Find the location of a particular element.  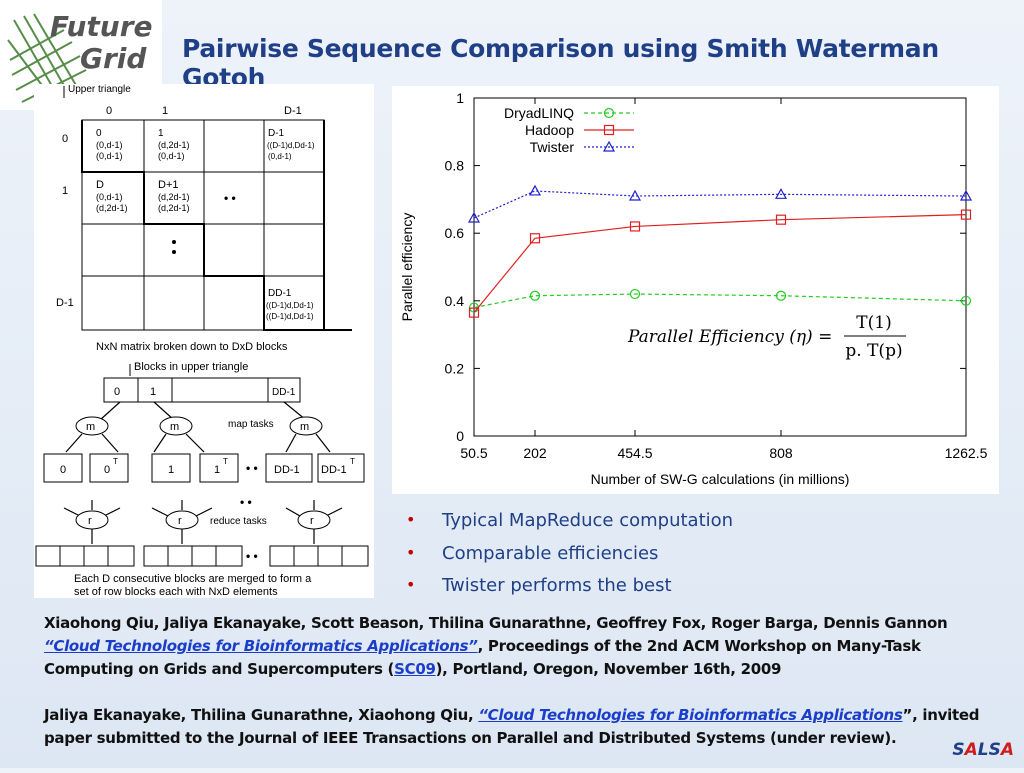

svg-text: D is located at coordinates (100, 185).